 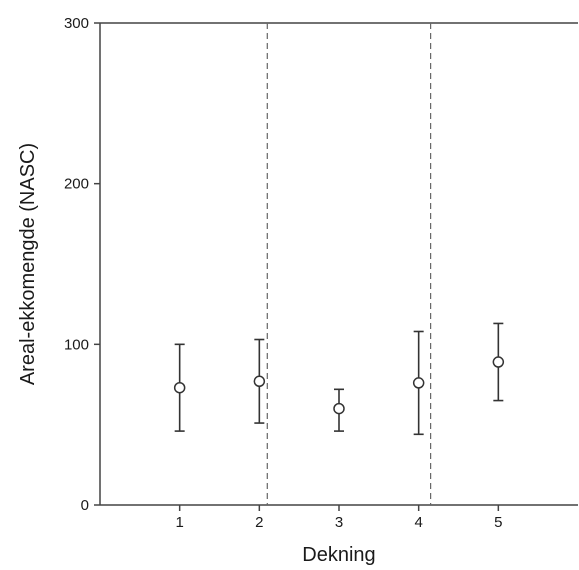 I want to click on y-tick-label: 100, so click(x=76, y=344).